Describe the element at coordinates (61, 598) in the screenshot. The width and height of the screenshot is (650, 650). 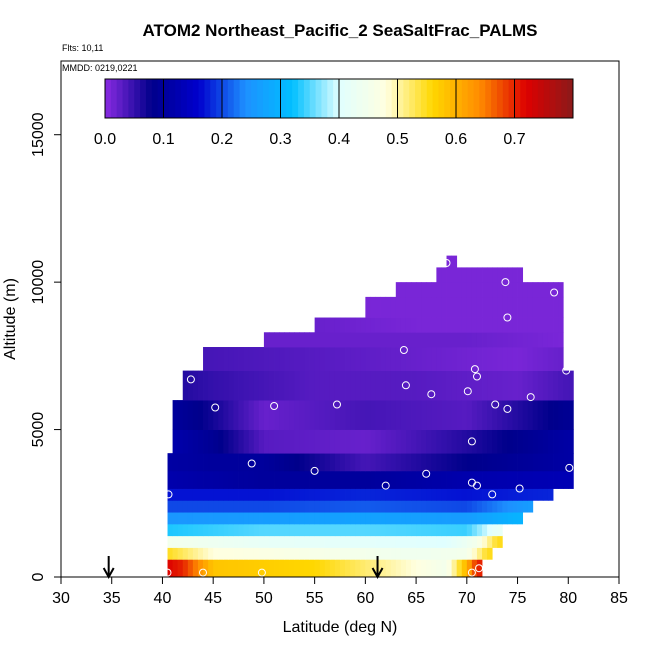
I see `x-tick-label: 30` at that location.